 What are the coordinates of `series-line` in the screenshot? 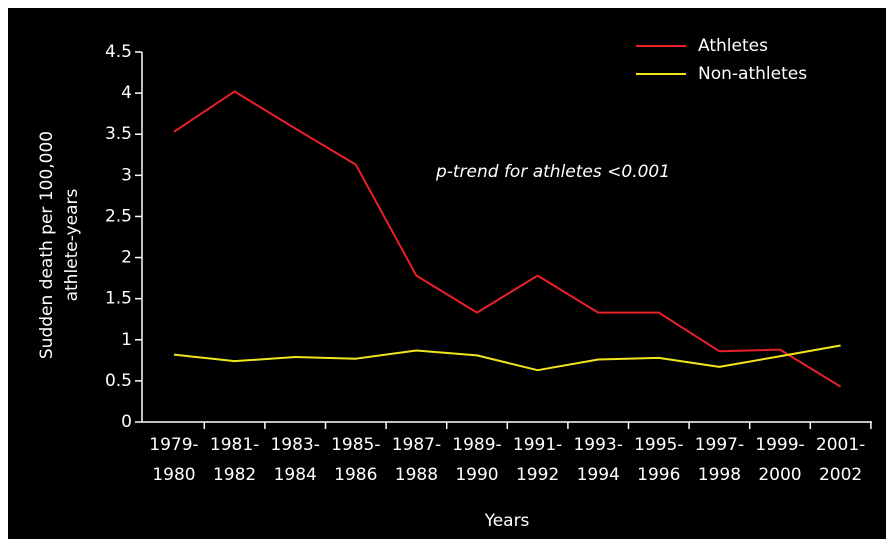 It's located at (507, 358).